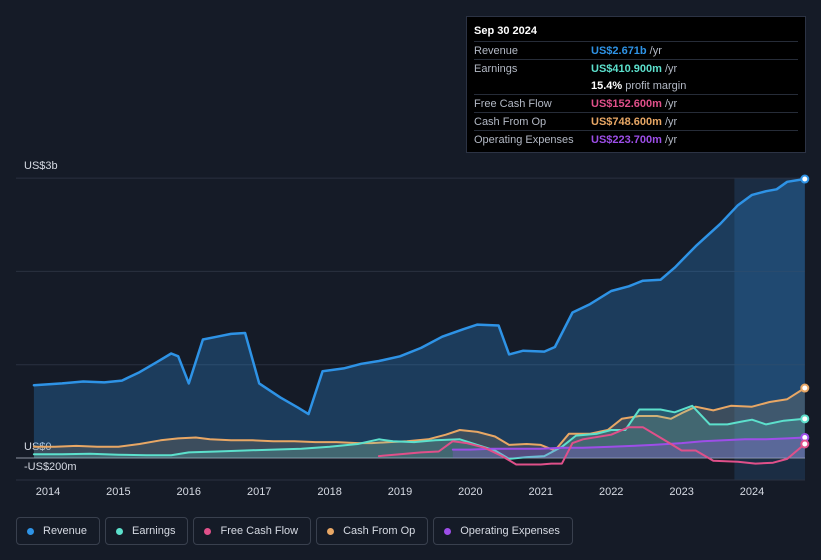  Describe the element at coordinates (400, 492) in the screenshot. I see `x-tick-label: 2019` at that location.